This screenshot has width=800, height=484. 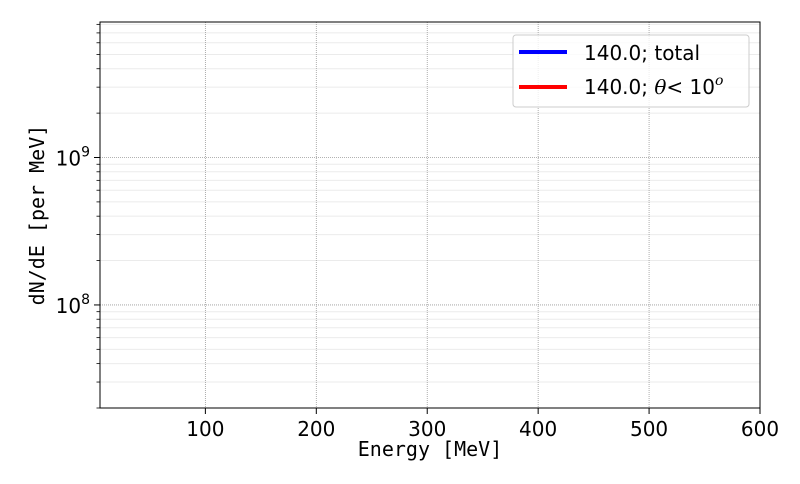 I want to click on legend-frame, so click(x=631, y=71).